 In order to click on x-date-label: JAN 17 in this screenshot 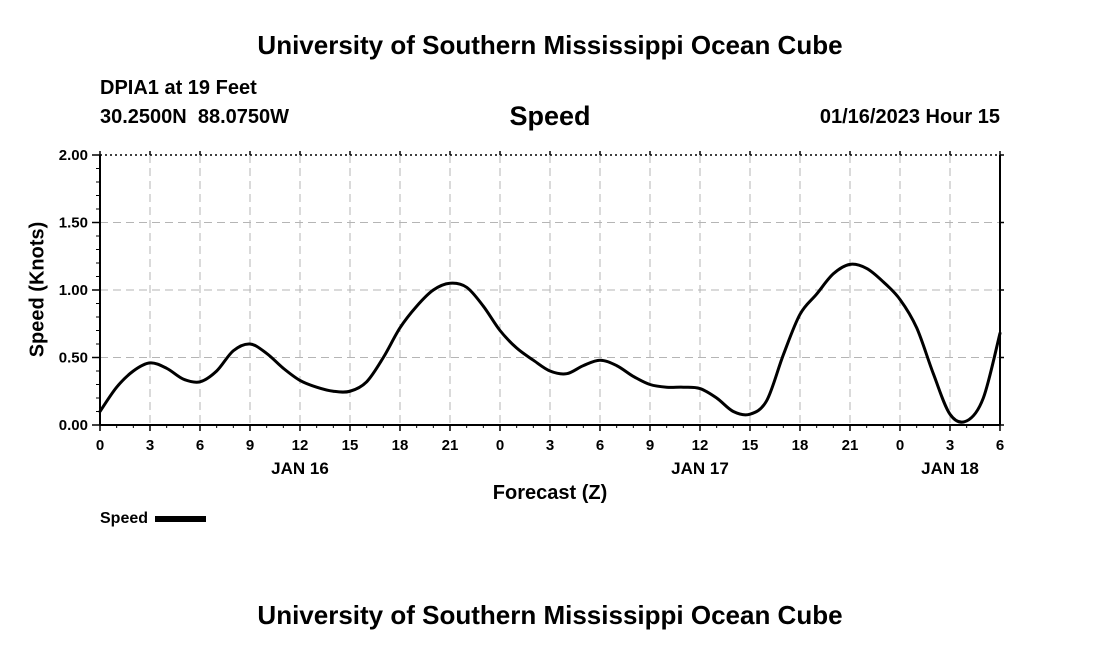, I will do `click(700, 468)`.